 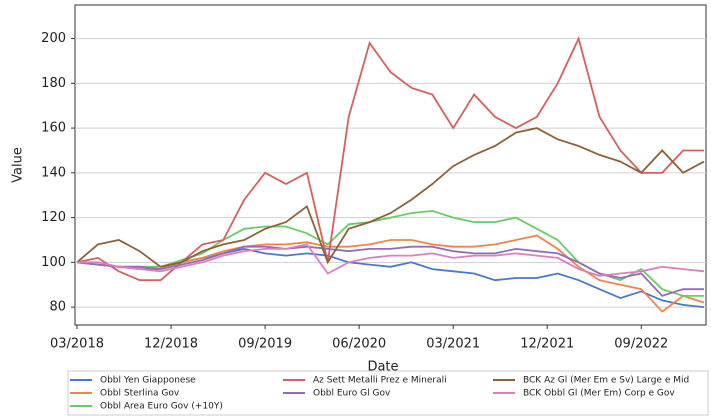 I want to click on y-tick-label: 200, so click(x=53, y=38).